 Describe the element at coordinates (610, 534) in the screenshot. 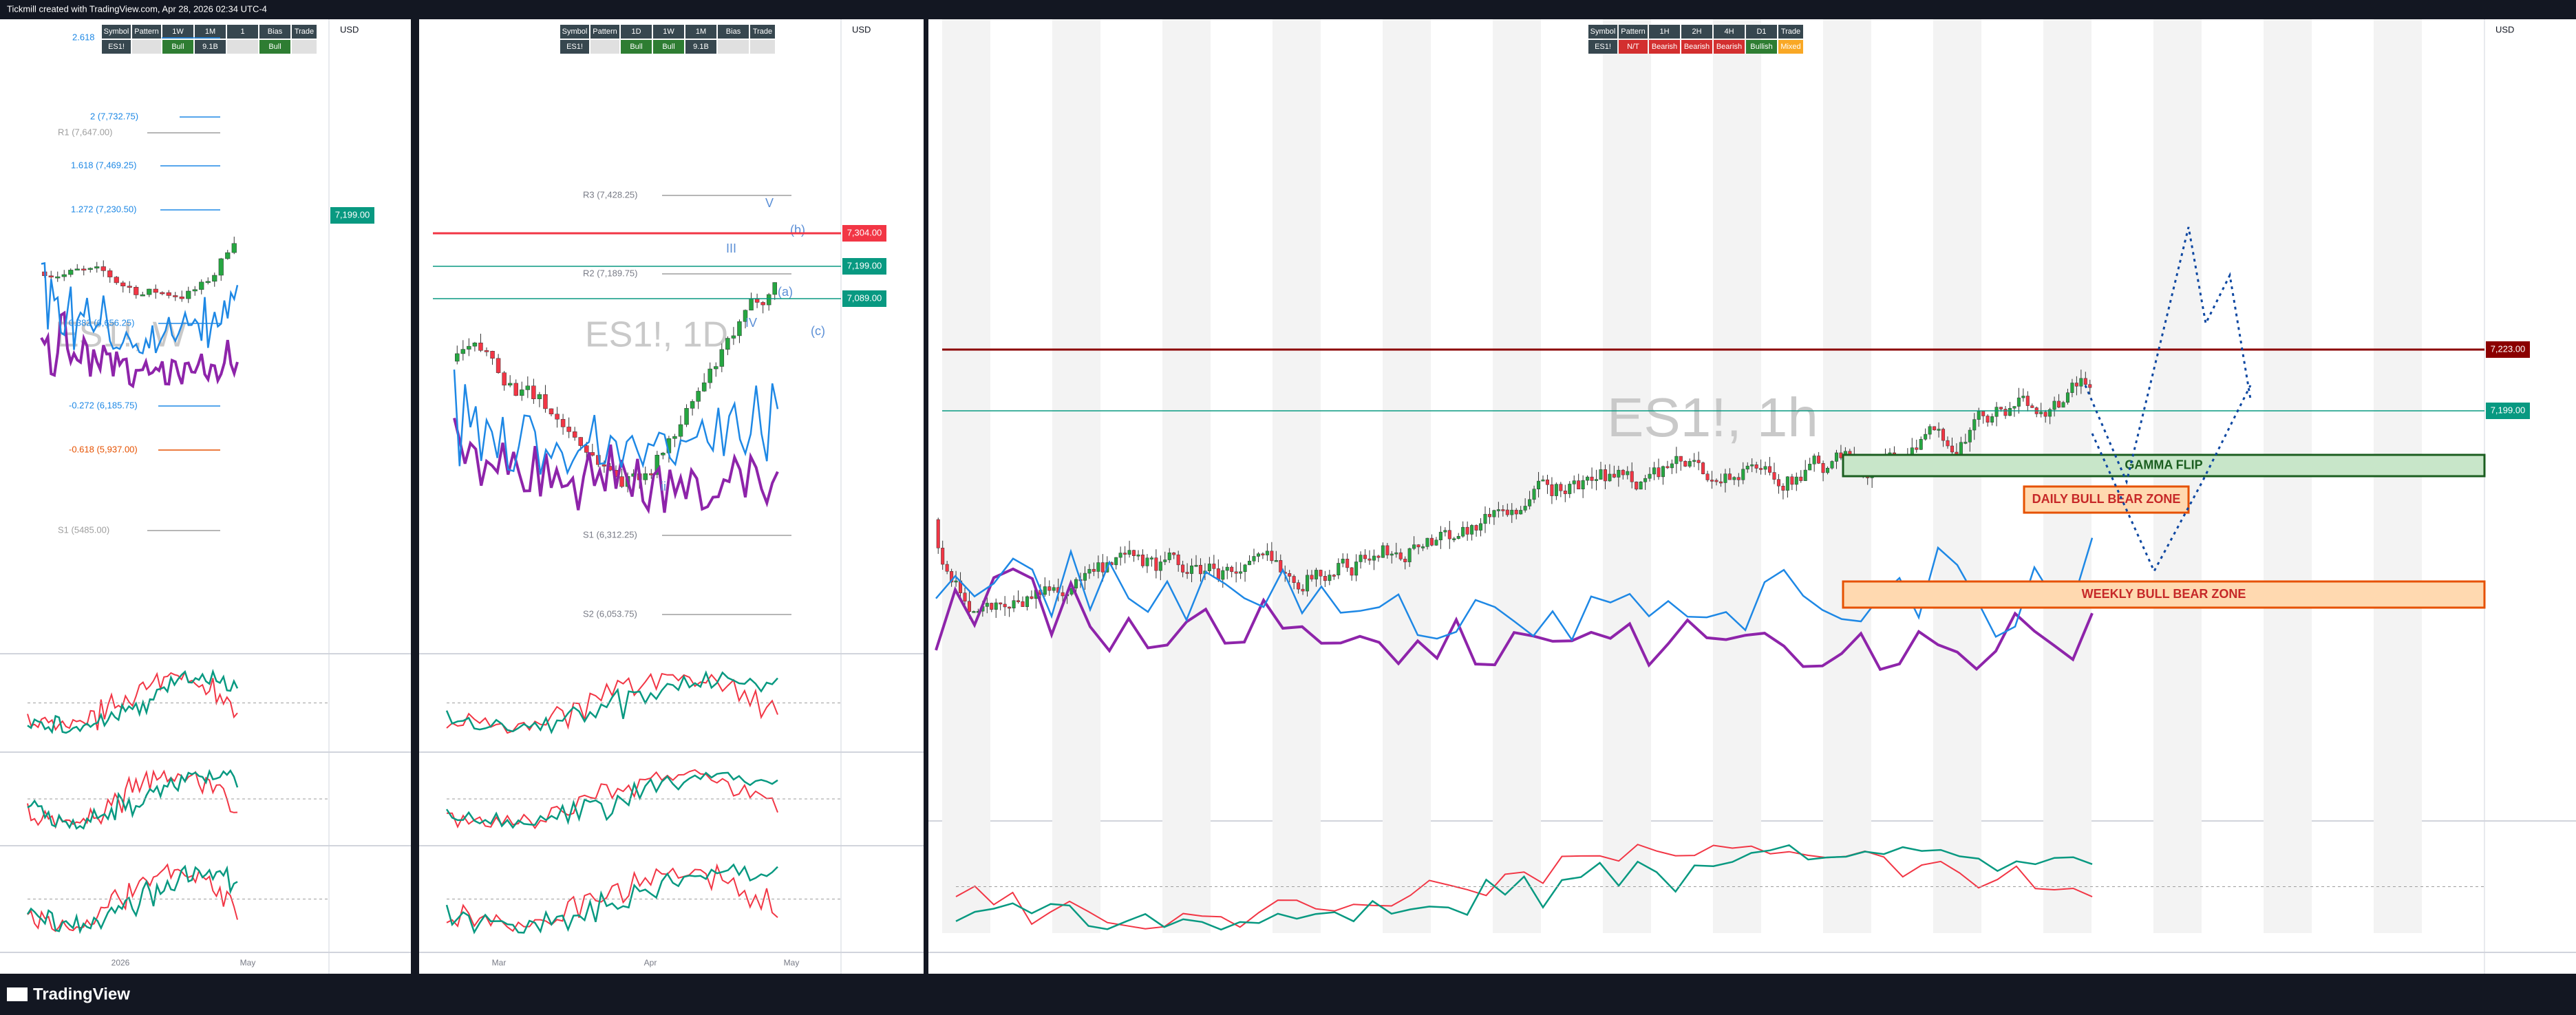

I see `level-label: S1 (6,312.25)` at that location.